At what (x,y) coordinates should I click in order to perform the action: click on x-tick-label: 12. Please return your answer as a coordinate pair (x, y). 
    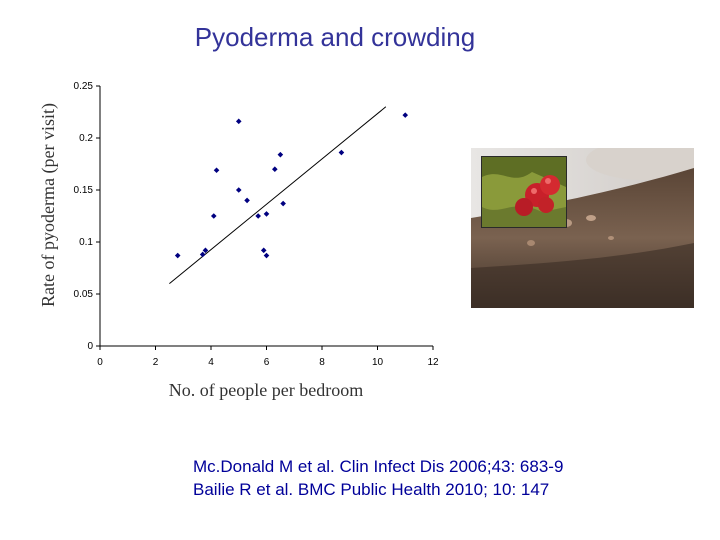
    Looking at the image, I should click on (433, 362).